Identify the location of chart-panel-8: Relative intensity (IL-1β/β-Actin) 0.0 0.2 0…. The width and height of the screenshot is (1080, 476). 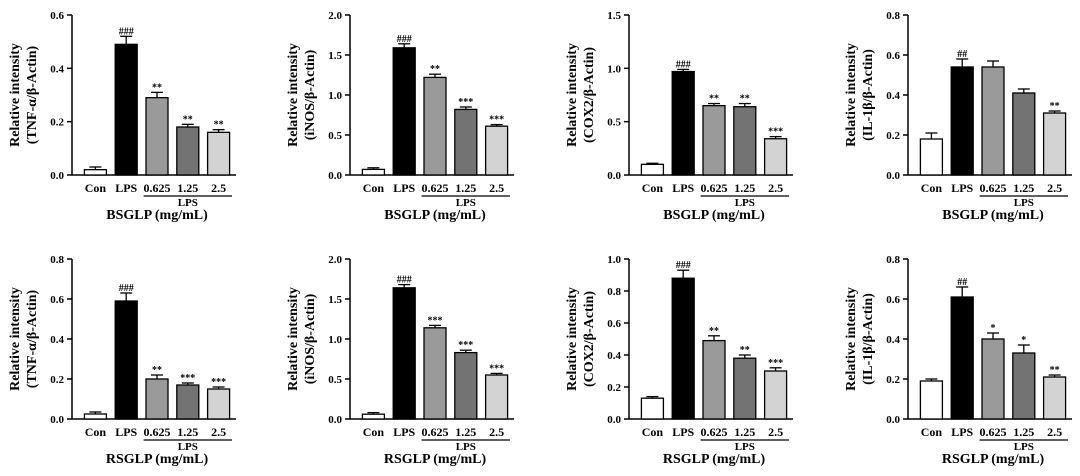
(958, 360).